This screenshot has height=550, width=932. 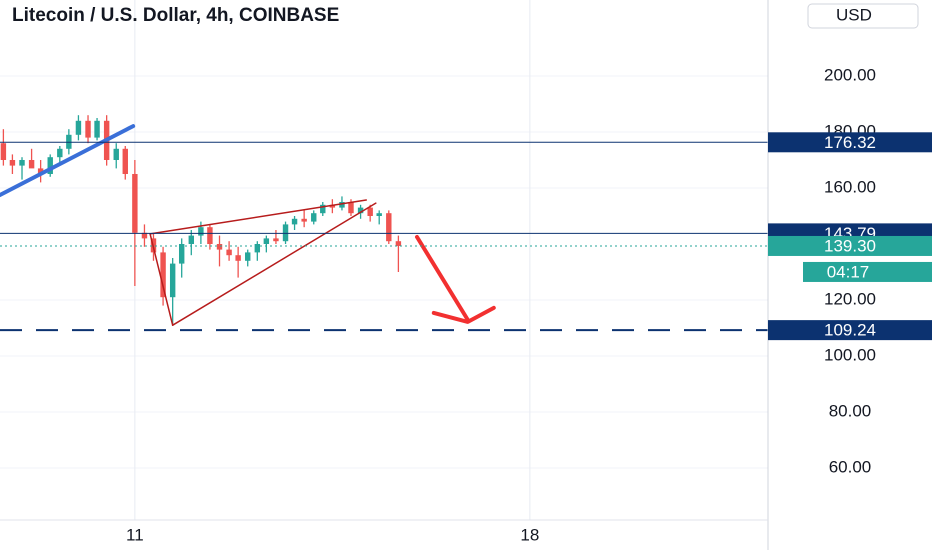 What do you see at coordinates (848, 271) in the screenshot?
I see `countdown-label: 04:17` at bounding box center [848, 271].